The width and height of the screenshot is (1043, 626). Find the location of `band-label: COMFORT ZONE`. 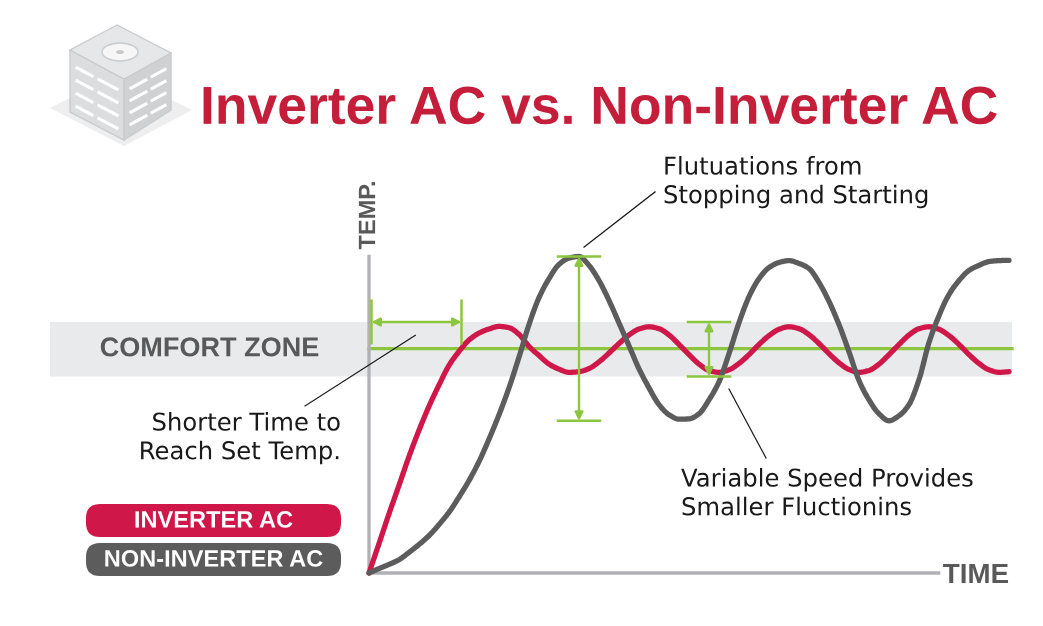

band-label: COMFORT ZONE is located at coordinates (209, 347).